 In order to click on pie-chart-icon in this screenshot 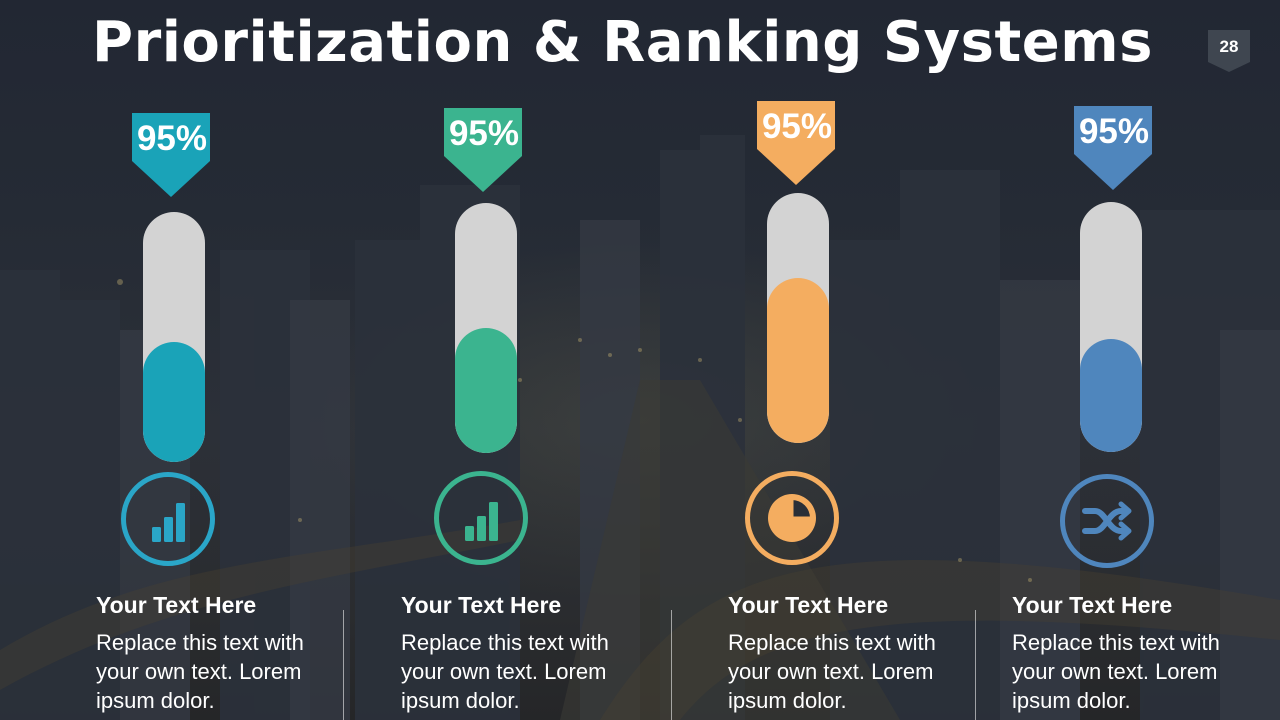, I will do `click(792, 518)`.